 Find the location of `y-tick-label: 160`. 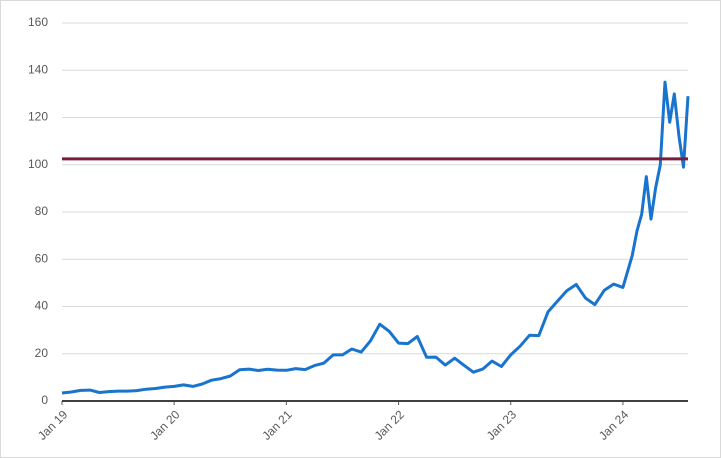

y-tick-label: 160 is located at coordinates (38, 22).